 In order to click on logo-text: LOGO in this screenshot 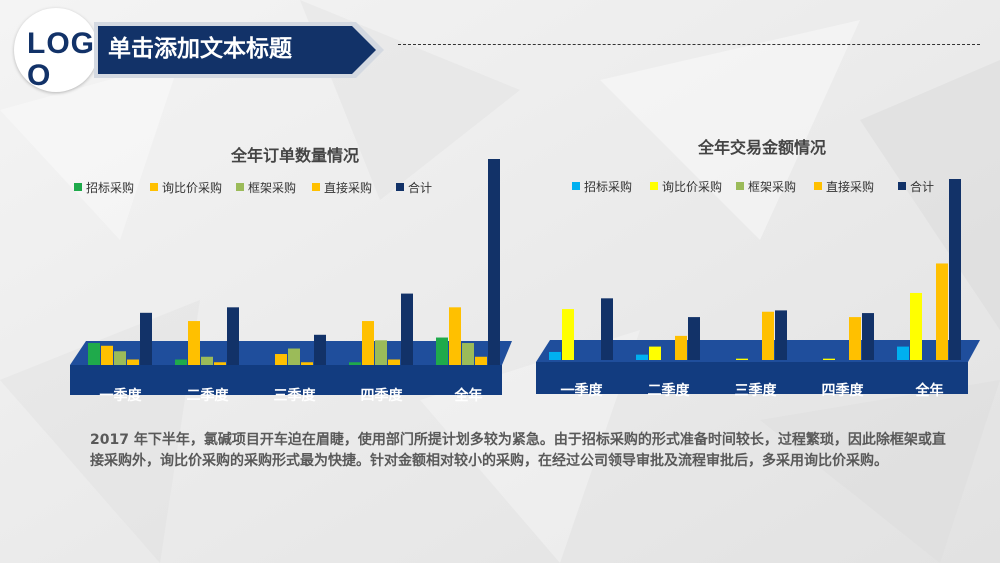, I will do `click(61, 59)`.